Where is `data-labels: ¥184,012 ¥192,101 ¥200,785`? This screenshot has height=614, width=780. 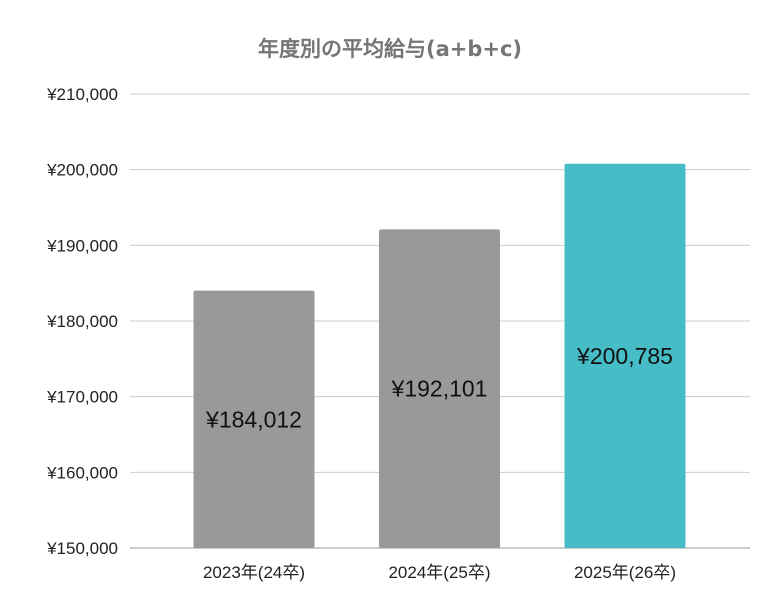 data-labels: ¥184,012 ¥192,101 ¥200,785 is located at coordinates (439, 387).